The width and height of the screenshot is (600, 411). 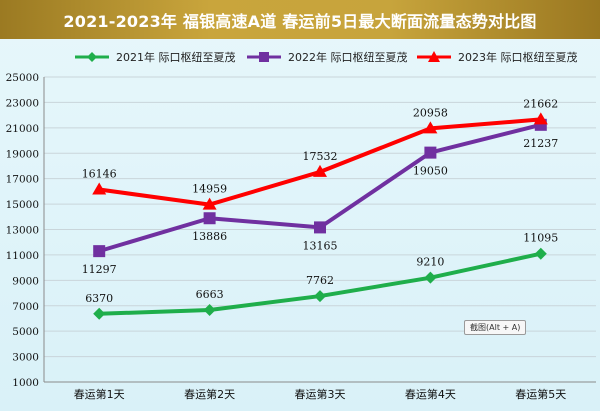 I want to click on data-label: 9210, so click(x=430, y=262).